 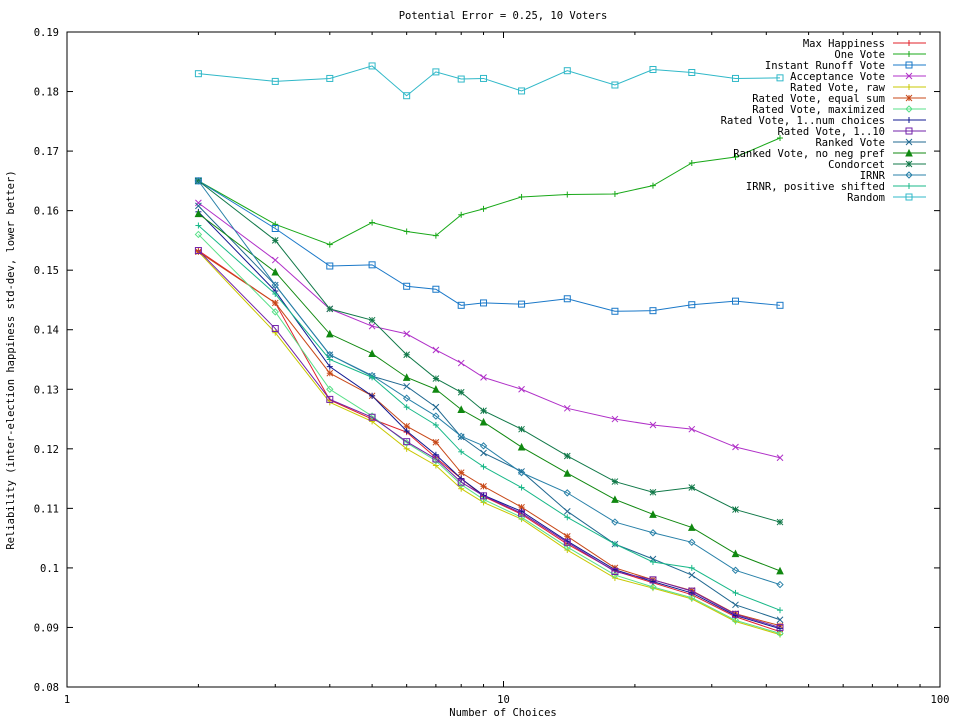 I want to click on legend-item: Rated Vote, 1..num choices, so click(x=823, y=121).